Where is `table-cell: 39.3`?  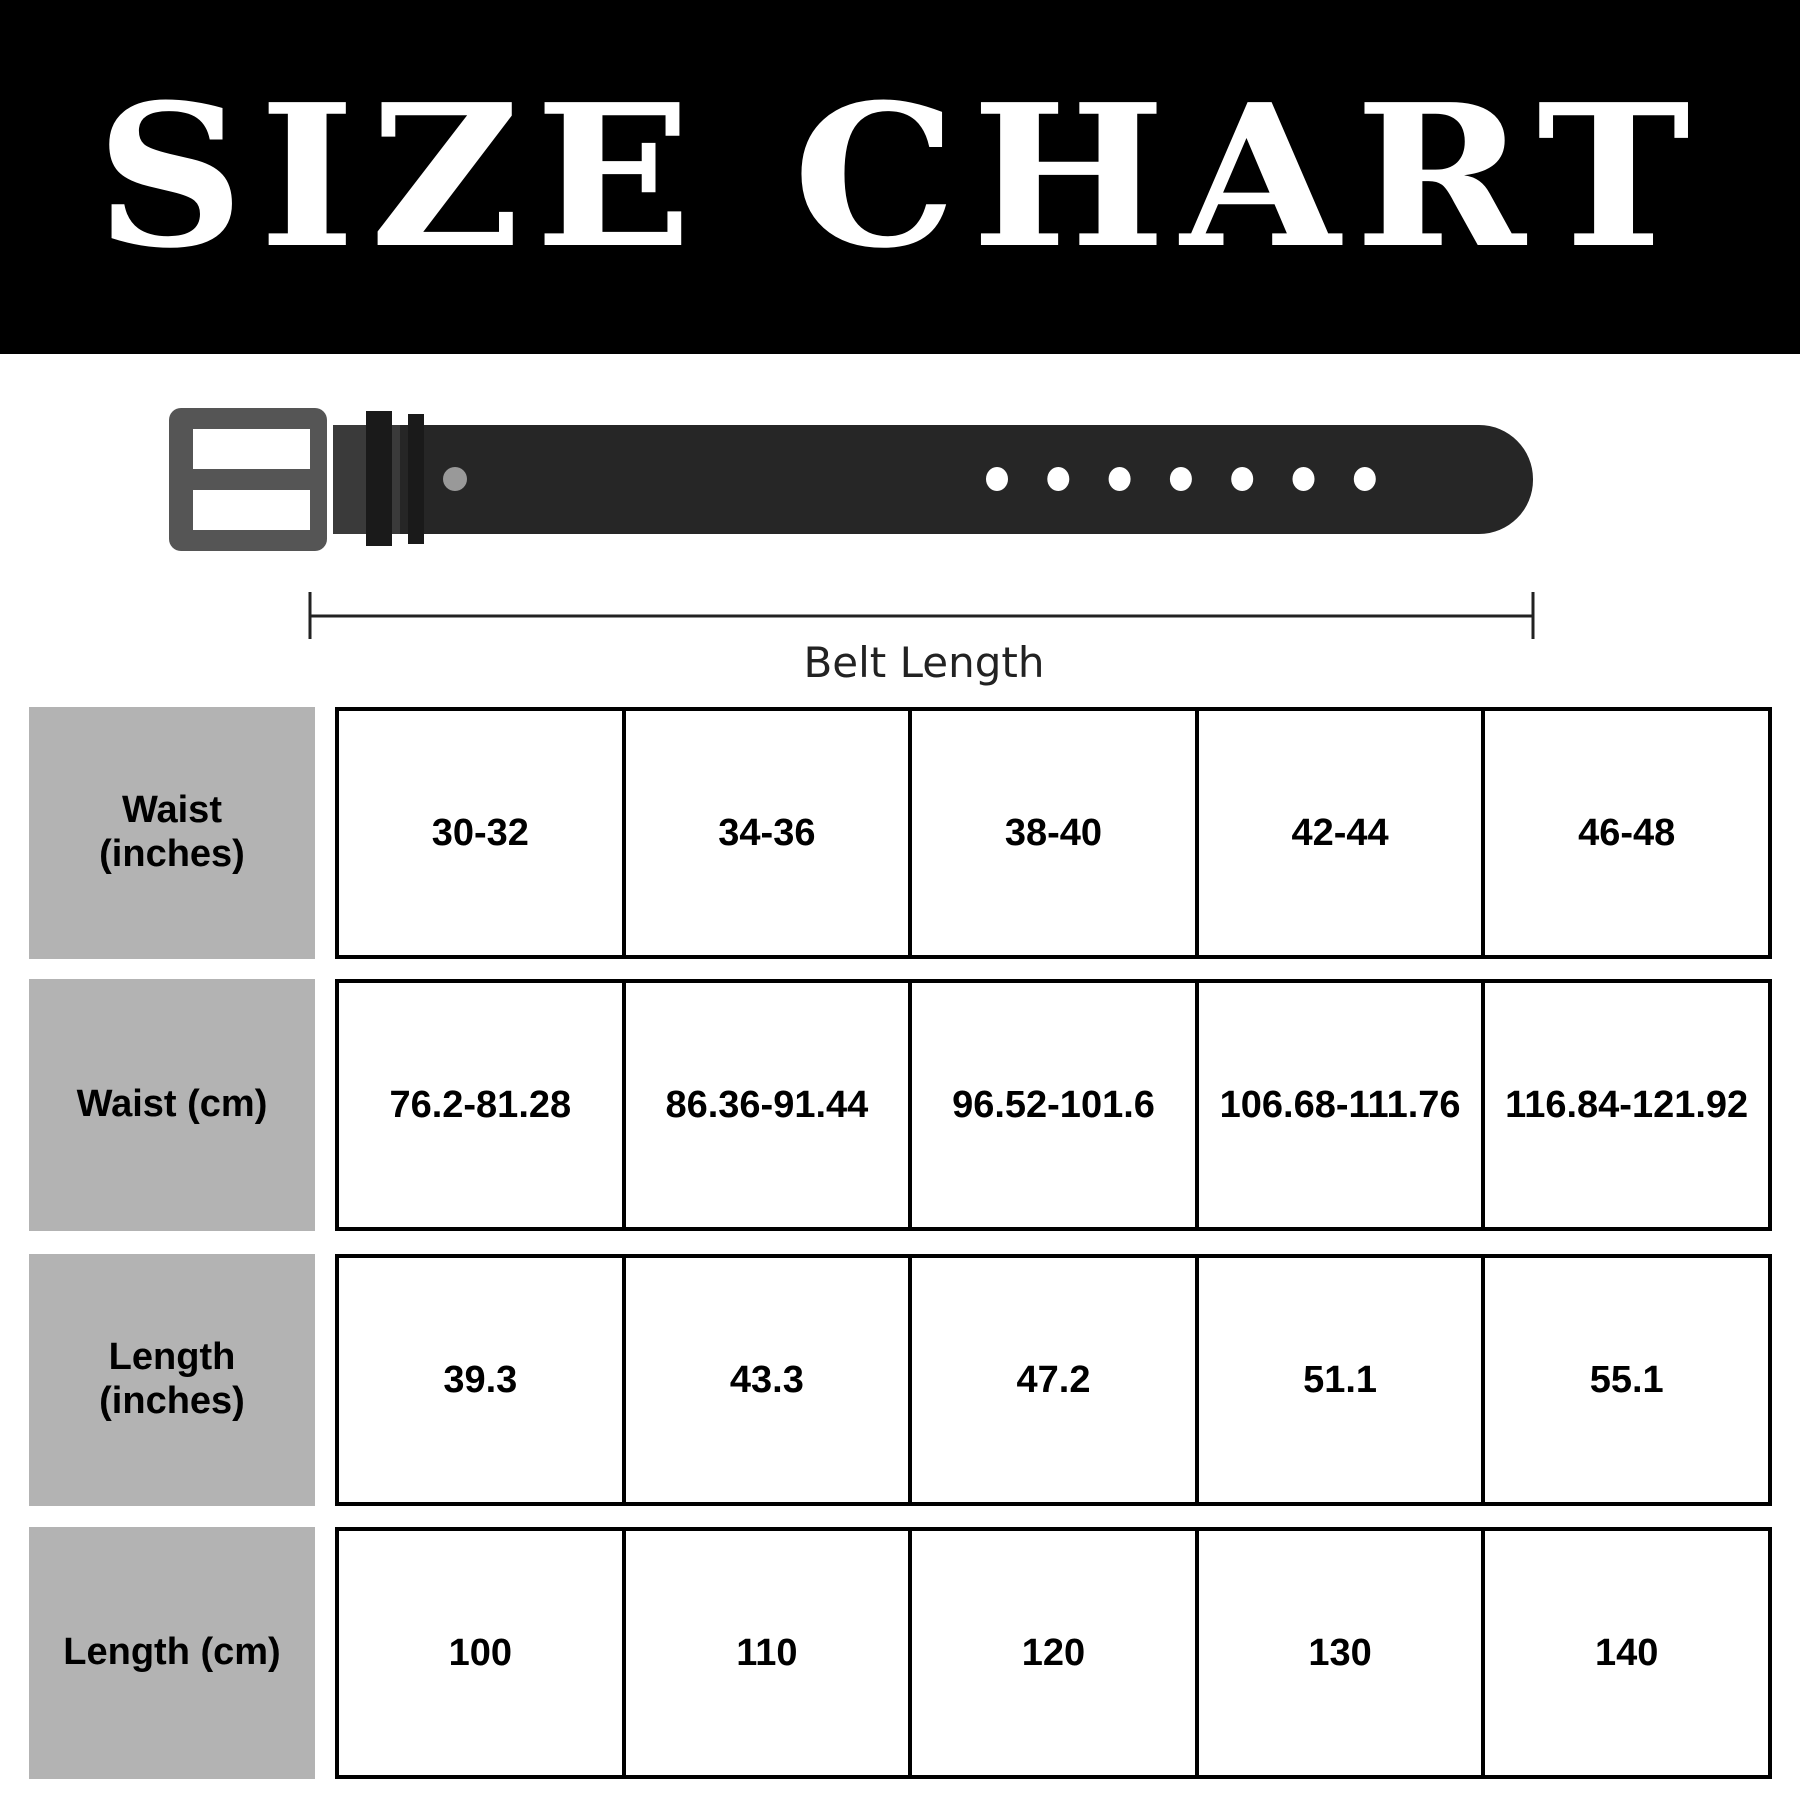
table-cell: 39.3 is located at coordinates (482, 1380).